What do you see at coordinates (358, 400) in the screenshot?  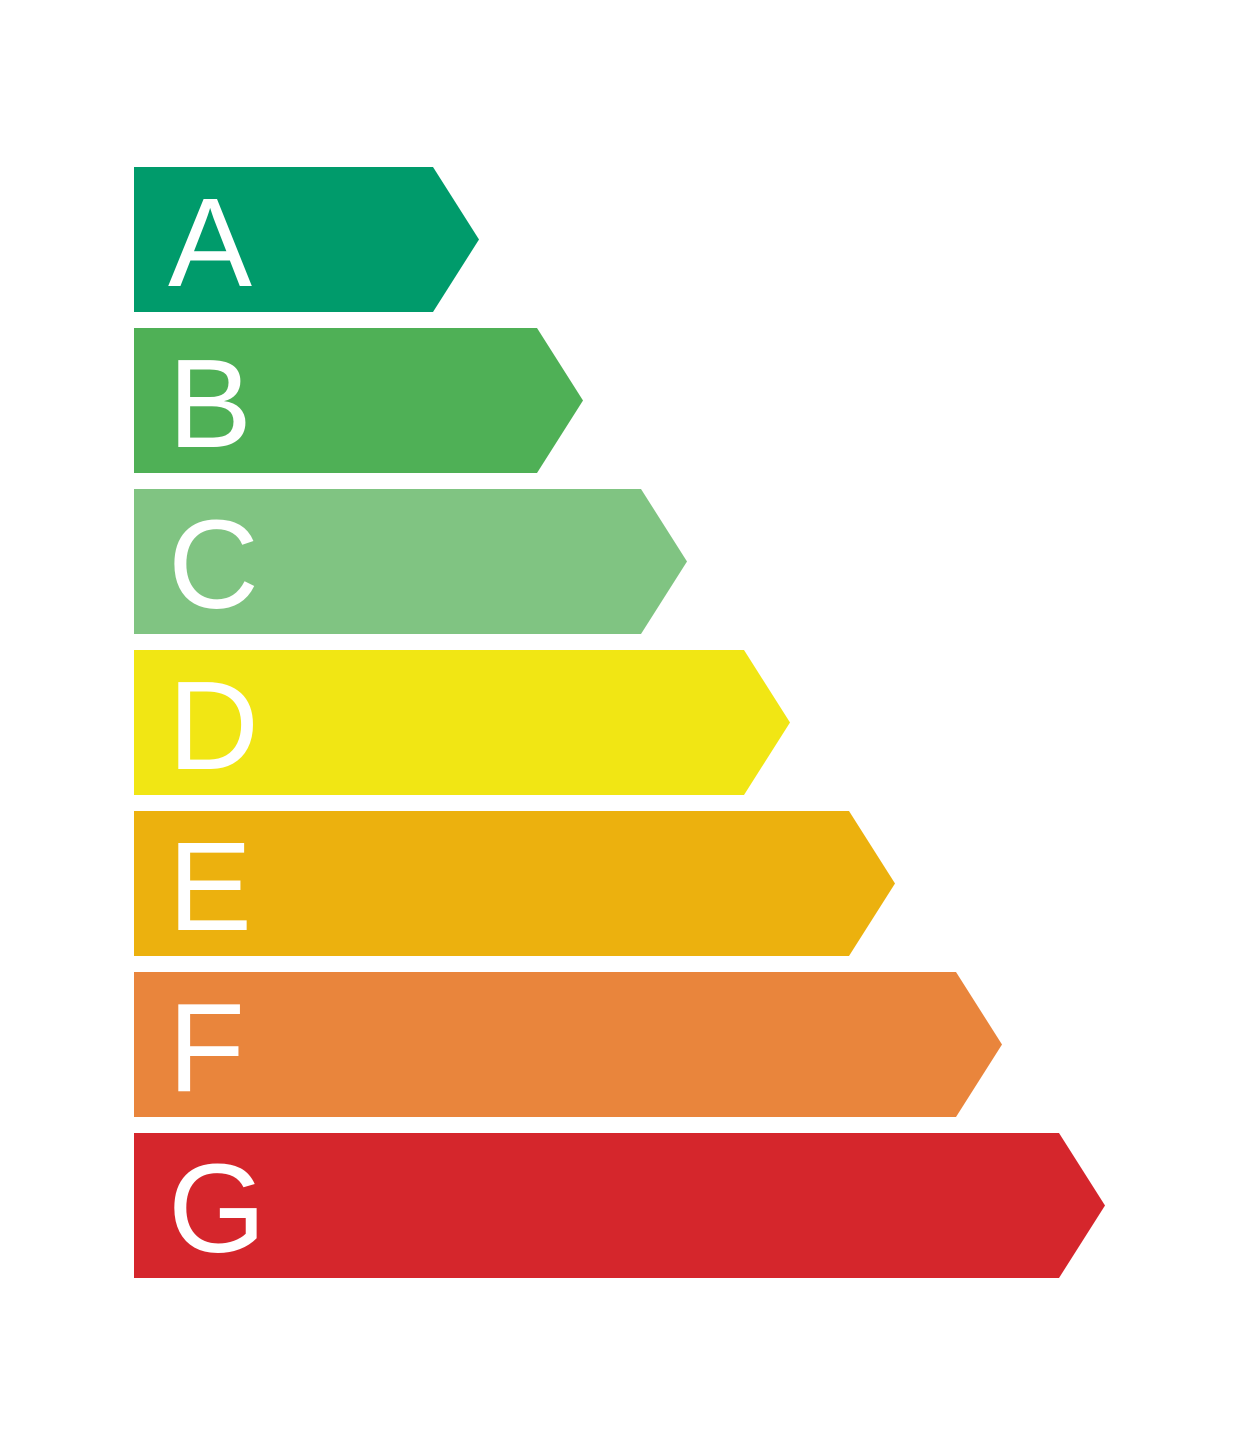 I see `rating-bar-b: B` at bounding box center [358, 400].